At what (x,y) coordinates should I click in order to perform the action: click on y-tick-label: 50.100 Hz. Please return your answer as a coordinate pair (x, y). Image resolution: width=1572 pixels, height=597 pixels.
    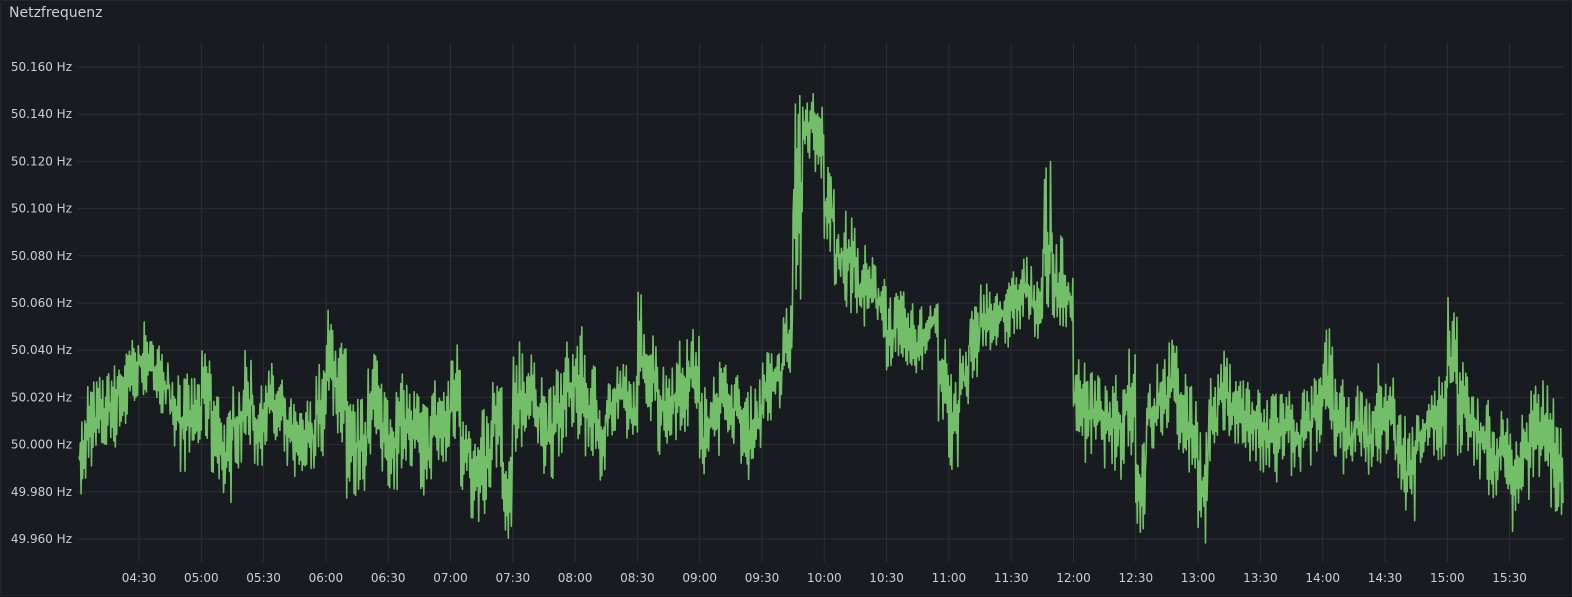
    Looking at the image, I should click on (41, 209).